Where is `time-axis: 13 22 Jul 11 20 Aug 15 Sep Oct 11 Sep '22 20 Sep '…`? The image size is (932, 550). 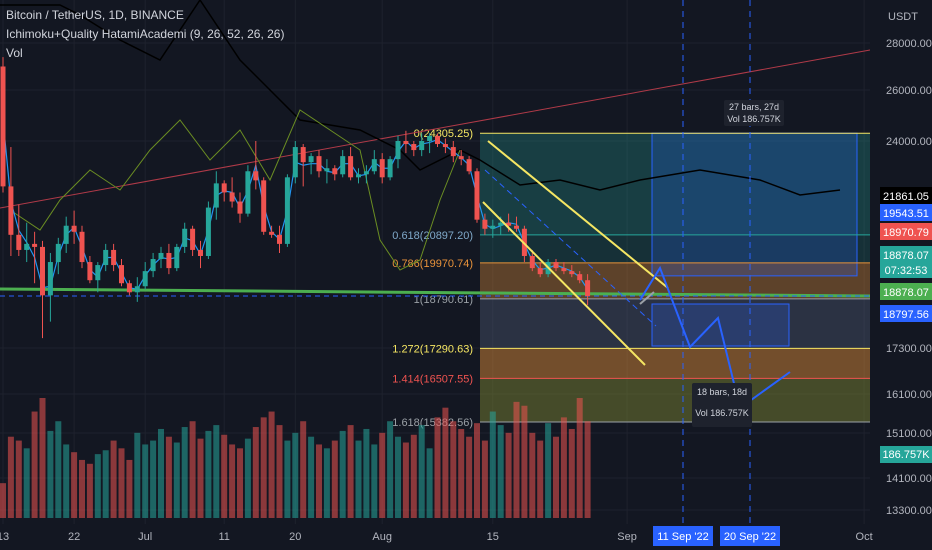
time-axis: 13 22 Jul 11 20 Aug 15 Sep Oct 11 Sep '22 20 Sep '… is located at coordinates (466, 537).